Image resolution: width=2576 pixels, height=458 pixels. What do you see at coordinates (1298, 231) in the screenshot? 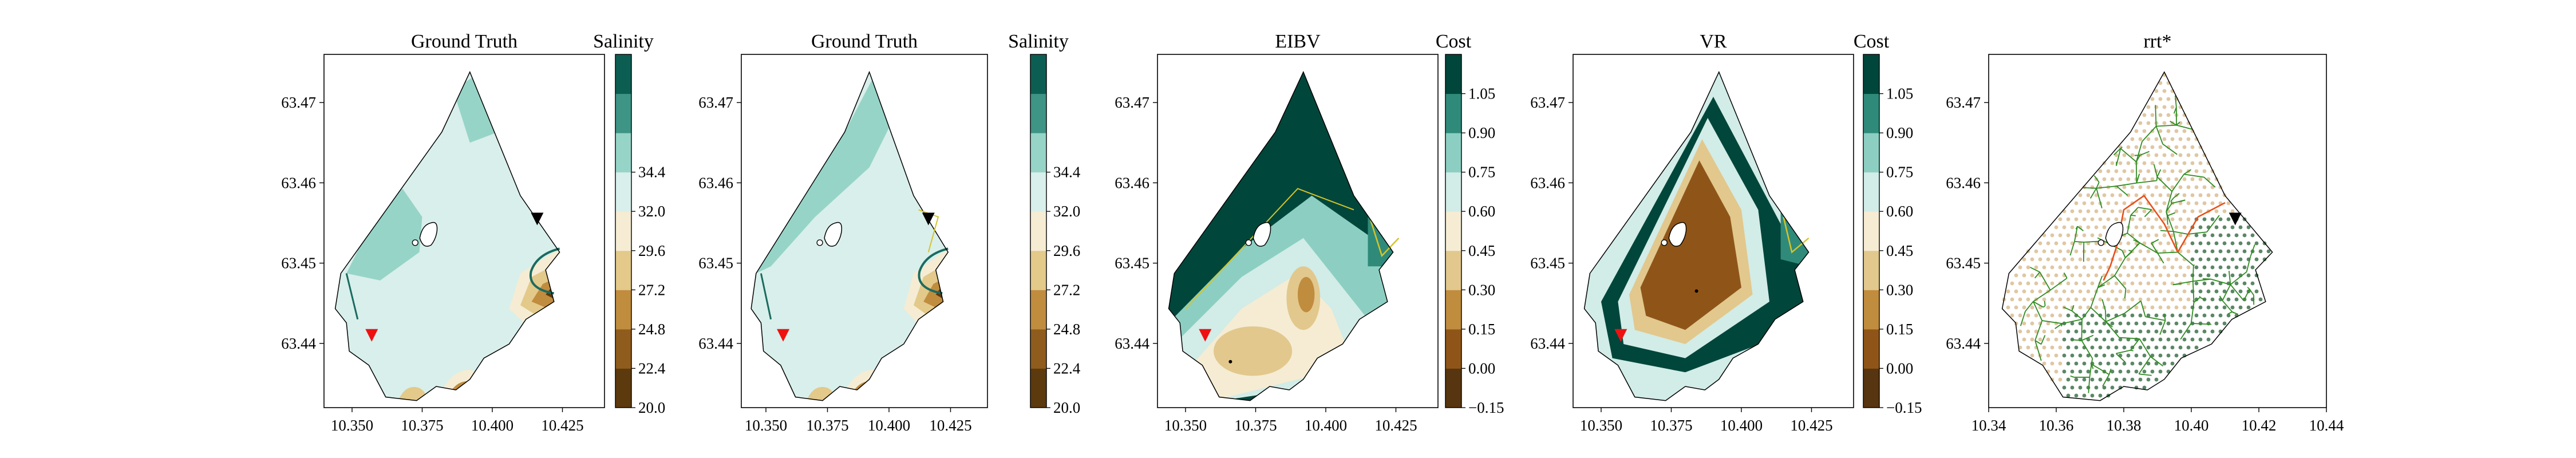
I see `axes-frame` at bounding box center [1298, 231].